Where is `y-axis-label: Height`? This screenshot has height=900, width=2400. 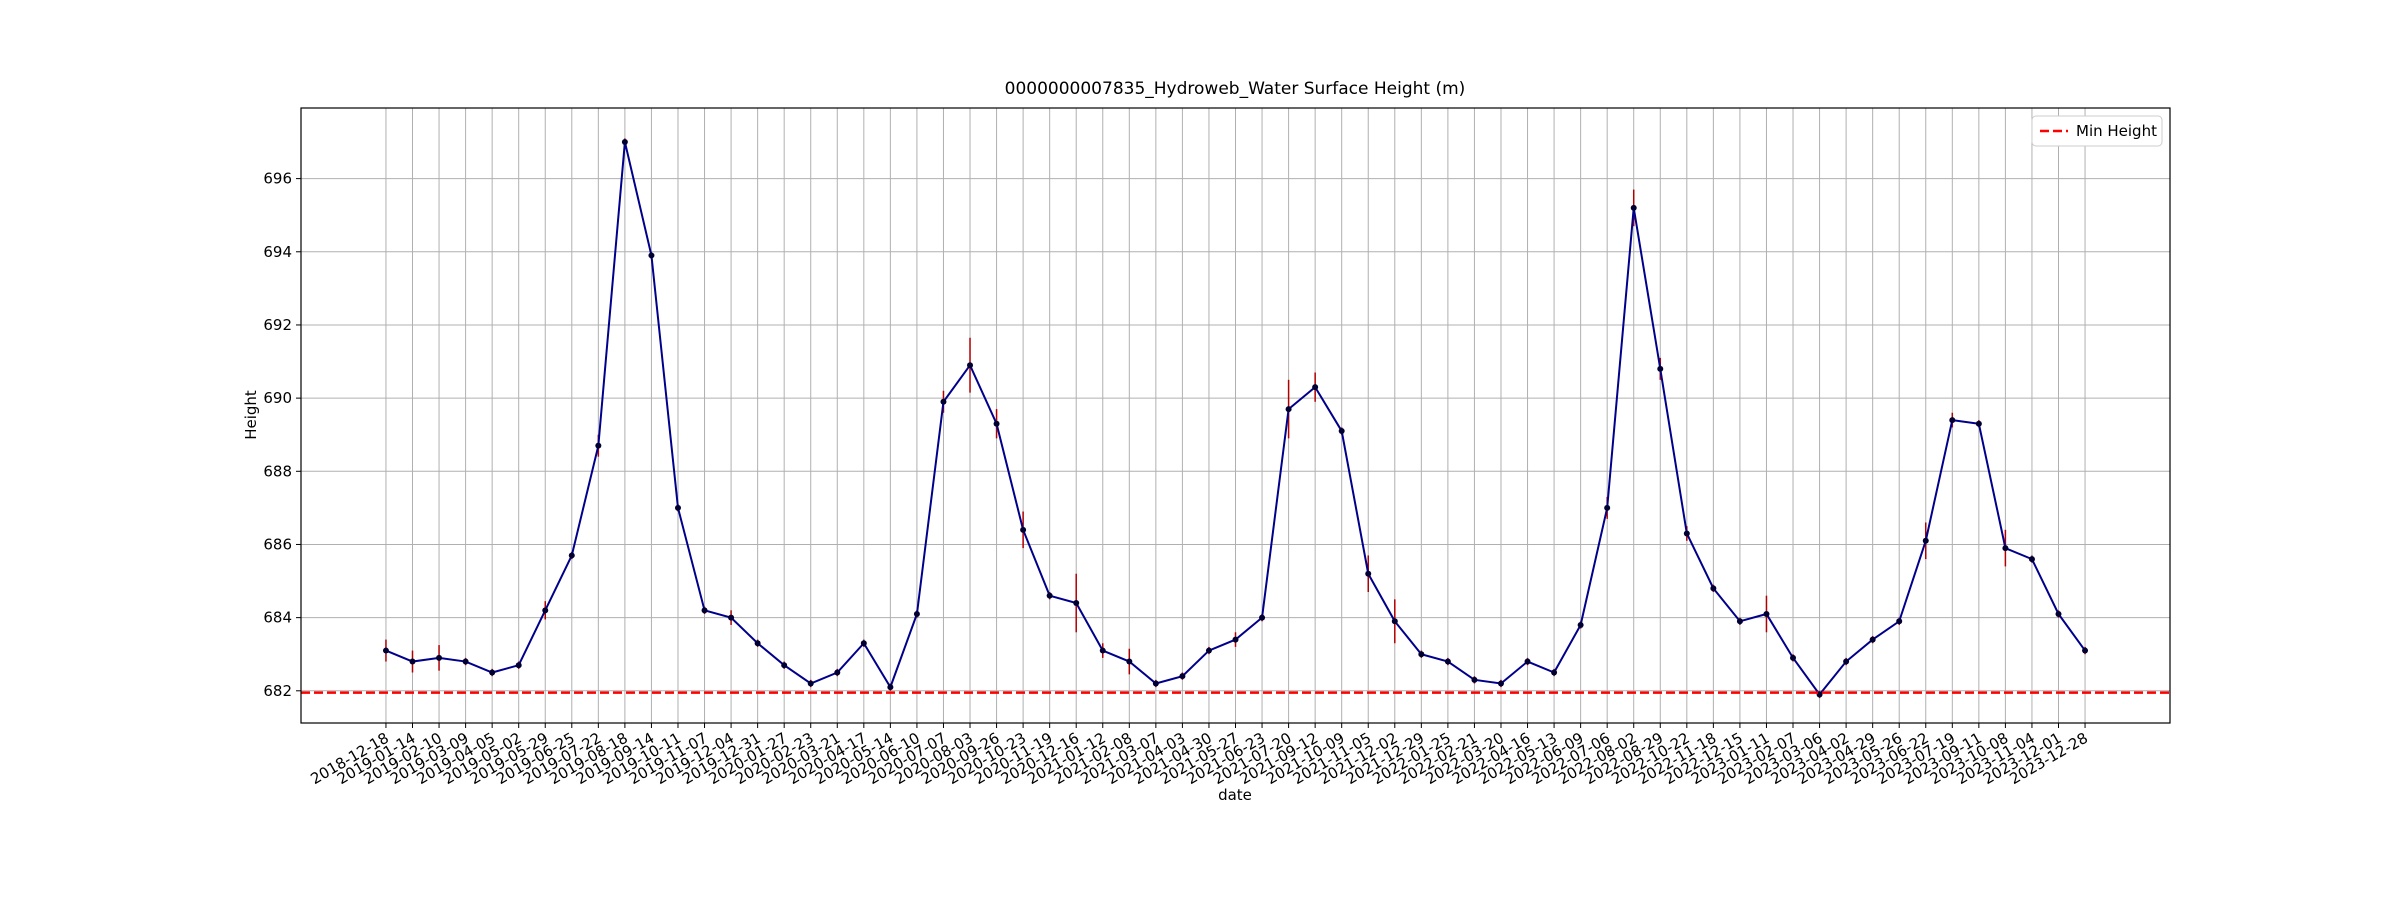 y-axis-label: Height is located at coordinates (251, 415).